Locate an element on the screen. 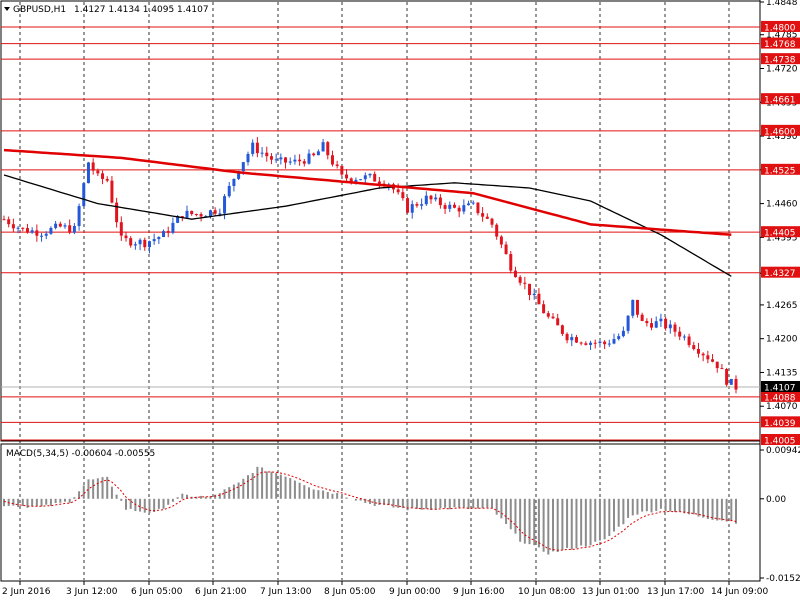 The width and height of the screenshot is (800, 604). chart-title: GBPUSD,H1 is located at coordinates (39, 10).